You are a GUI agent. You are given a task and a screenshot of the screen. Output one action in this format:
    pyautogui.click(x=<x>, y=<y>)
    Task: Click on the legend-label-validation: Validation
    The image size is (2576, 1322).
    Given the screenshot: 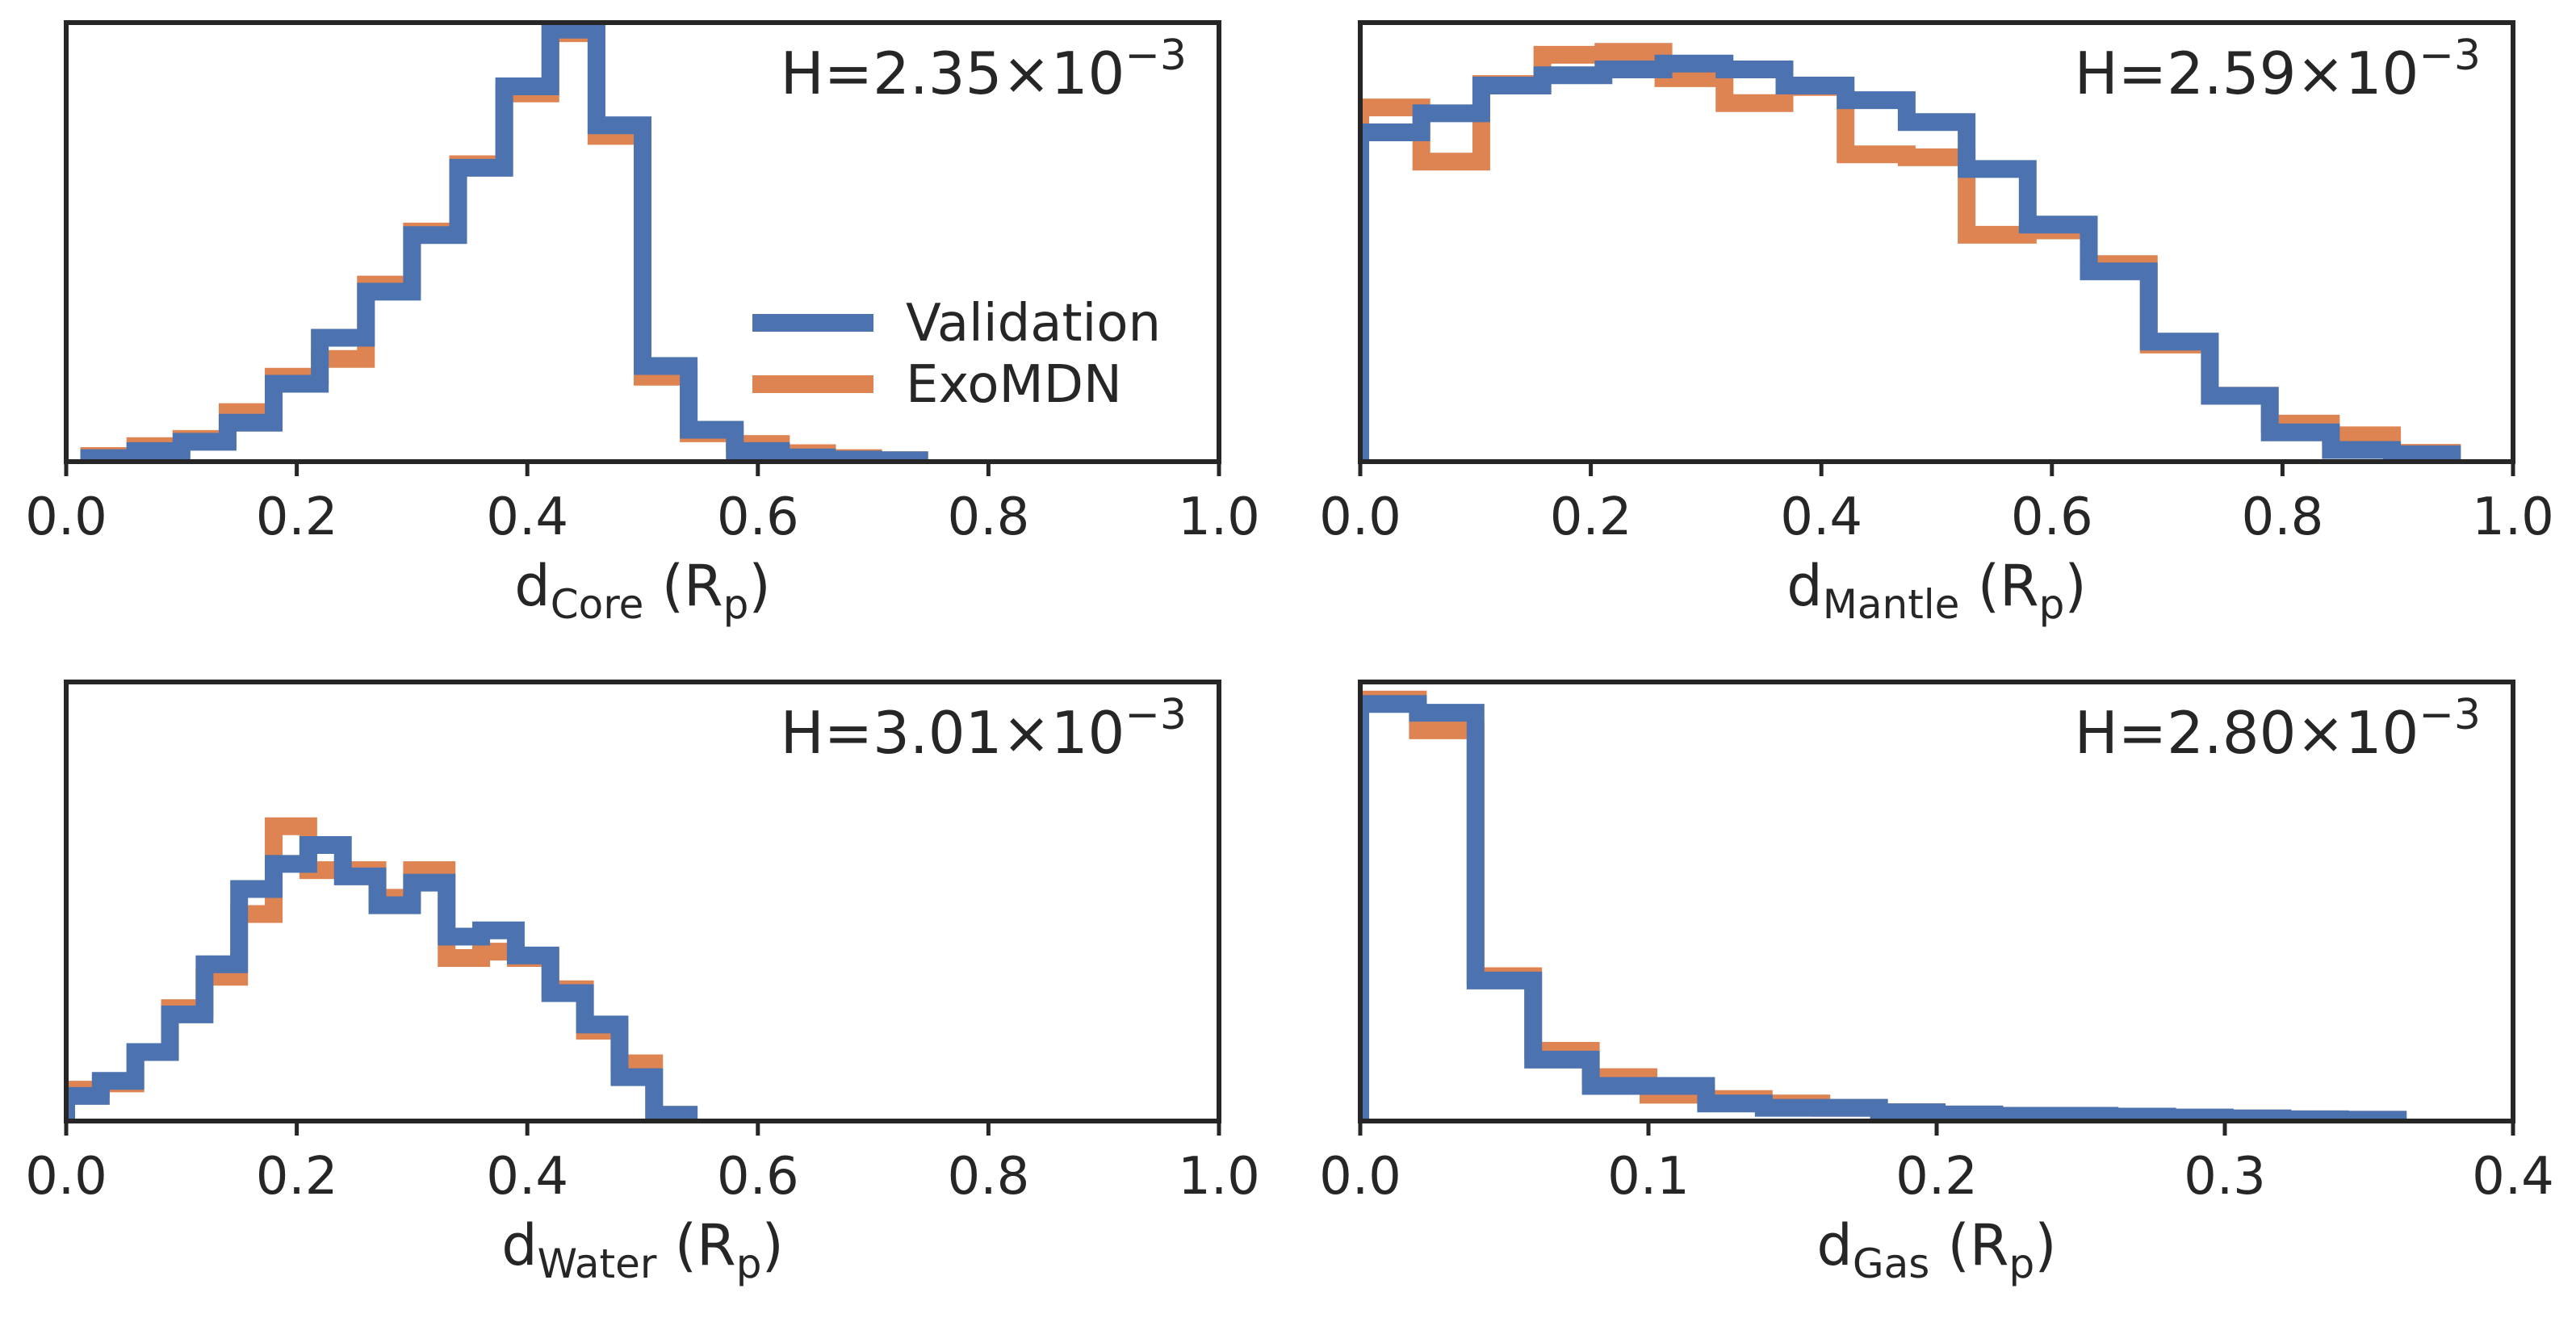 What is the action you would take?
    pyautogui.click(x=1033, y=324)
    